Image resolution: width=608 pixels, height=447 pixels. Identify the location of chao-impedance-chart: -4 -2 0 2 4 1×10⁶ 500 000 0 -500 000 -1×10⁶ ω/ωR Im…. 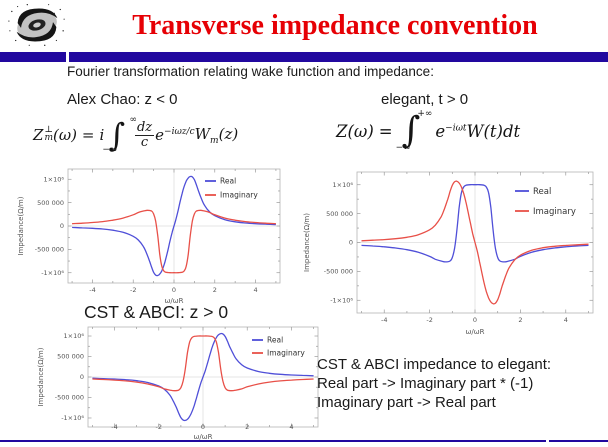
(149, 236).